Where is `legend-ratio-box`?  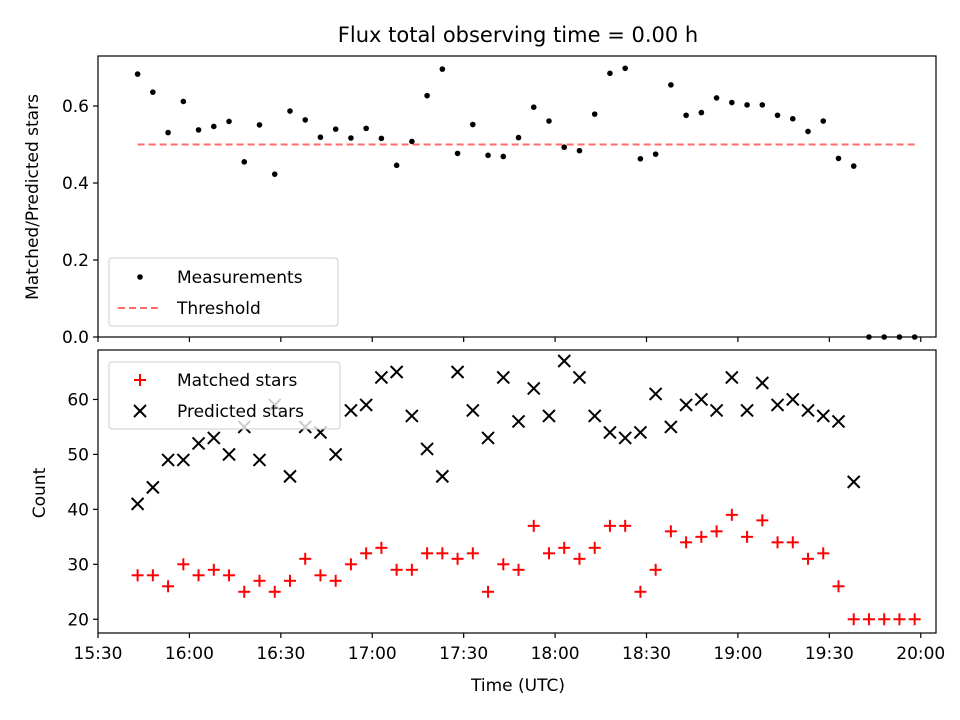
legend-ratio-box is located at coordinates (223, 292).